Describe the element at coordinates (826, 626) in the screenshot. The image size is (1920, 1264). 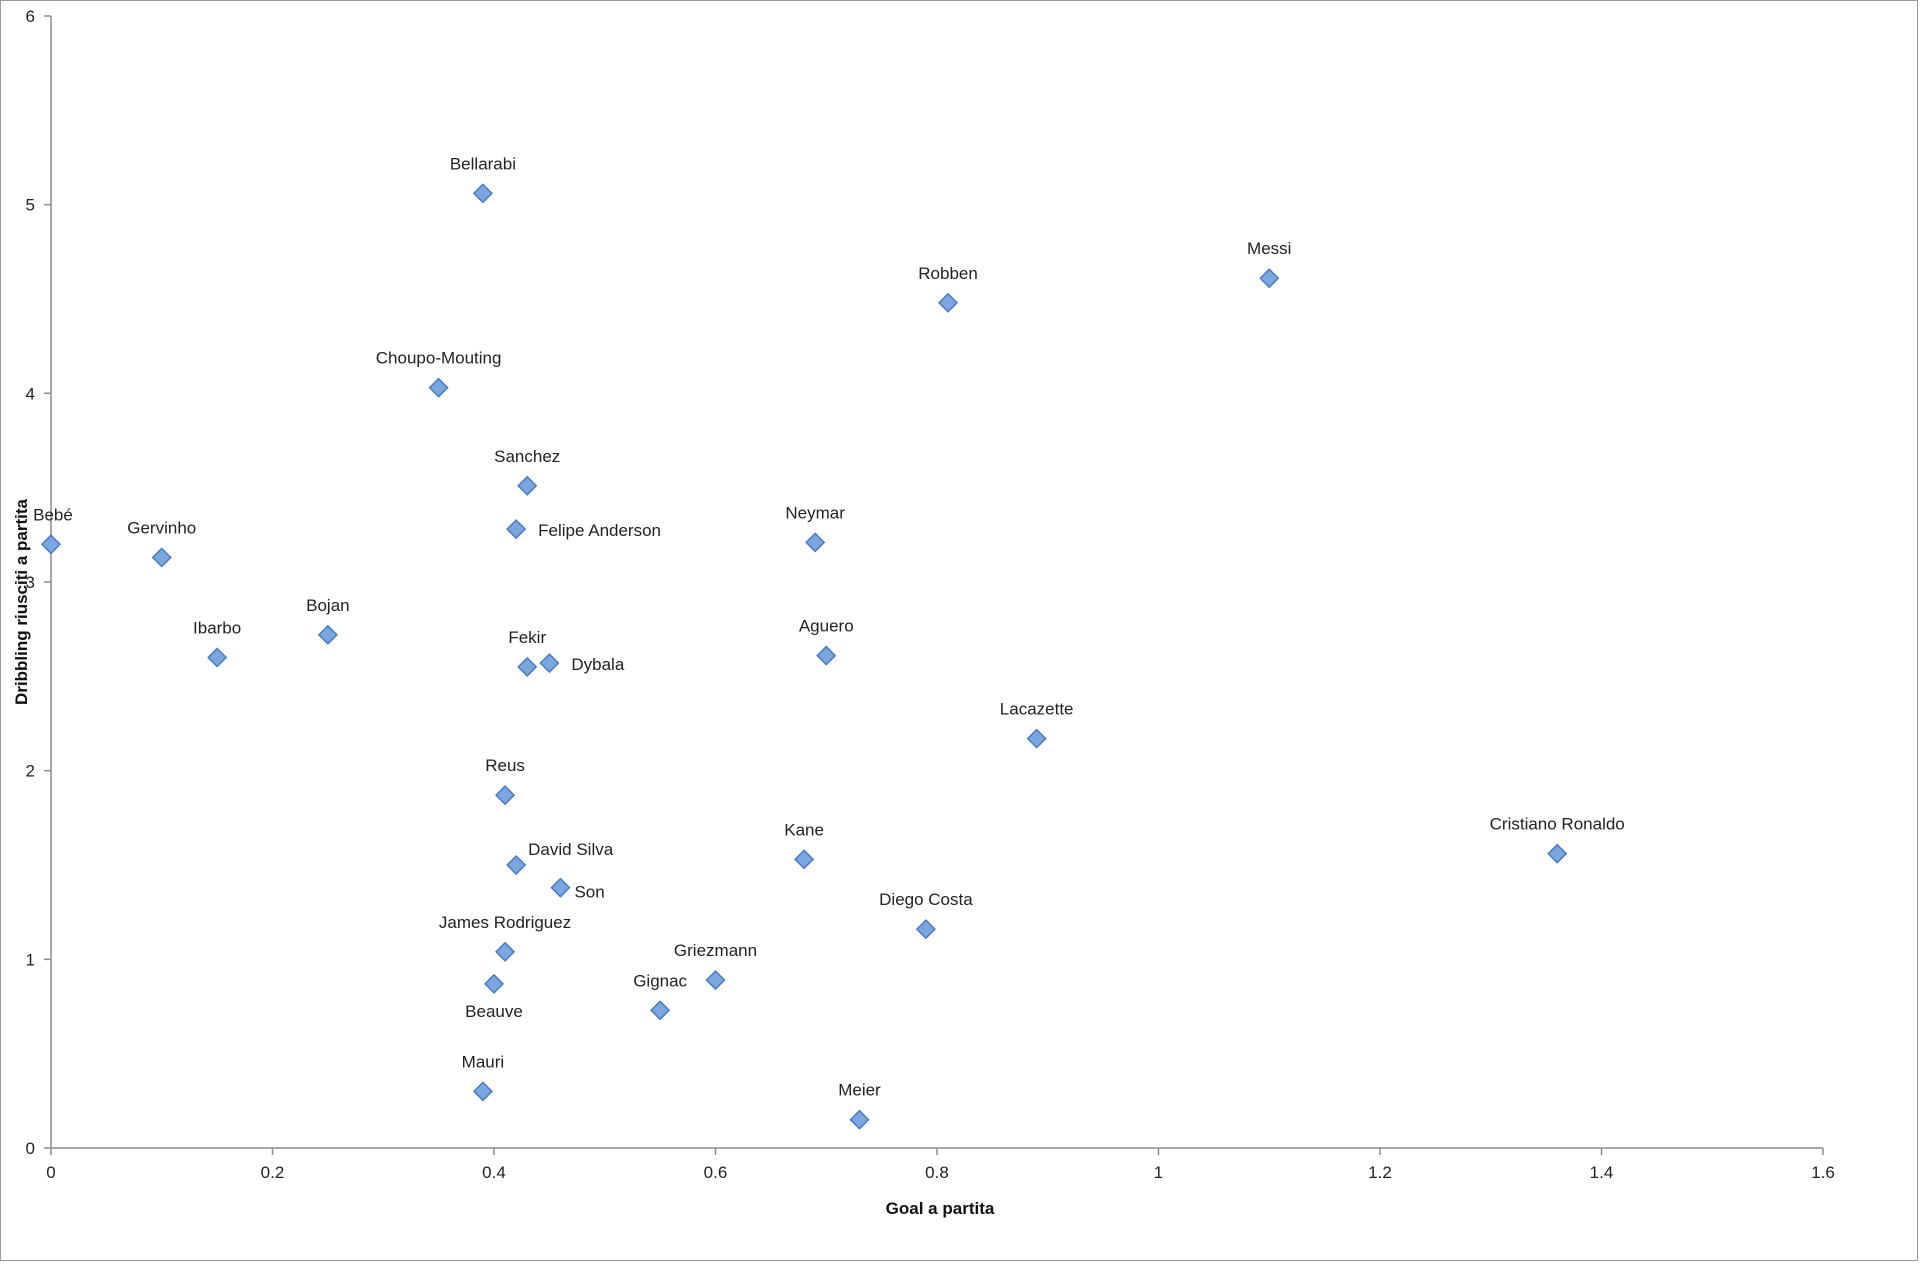
I see `data-point-label: Aguero` at that location.